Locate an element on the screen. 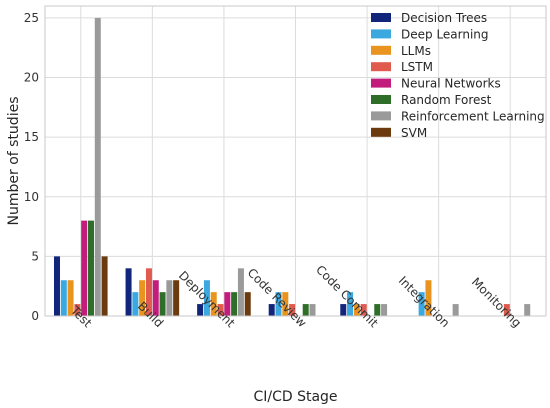 This screenshot has width=550, height=408. y-tick-label: 20 is located at coordinates (31, 78).